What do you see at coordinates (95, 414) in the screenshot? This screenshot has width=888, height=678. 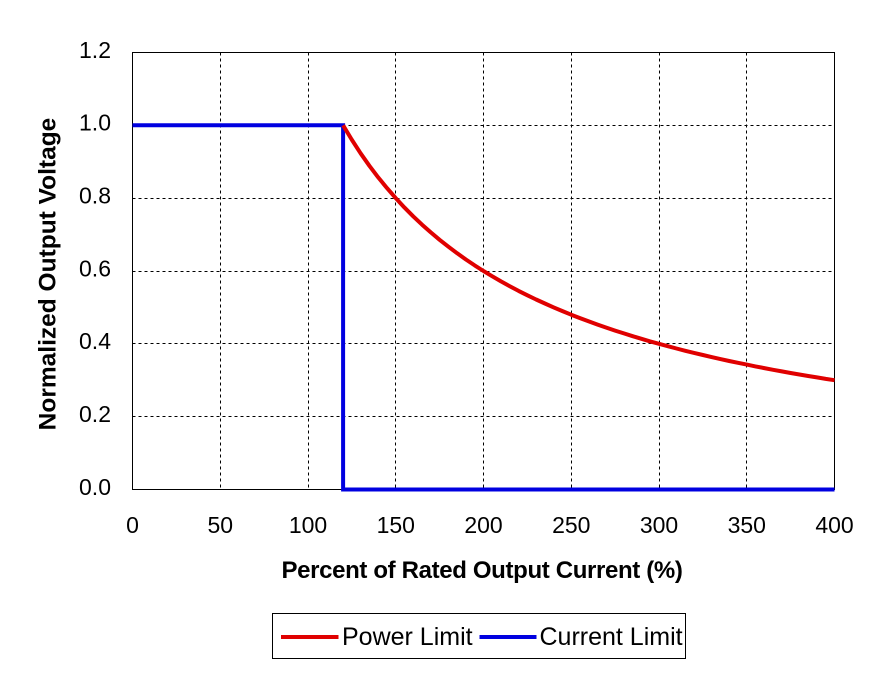 I see `svg-text: 0.2` at bounding box center [95, 414].